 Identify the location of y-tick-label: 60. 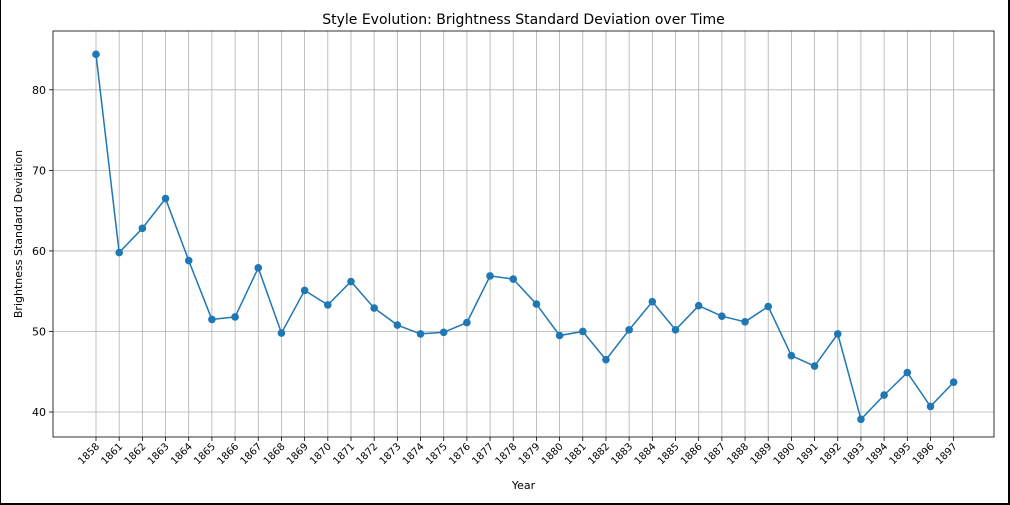
(39, 251).